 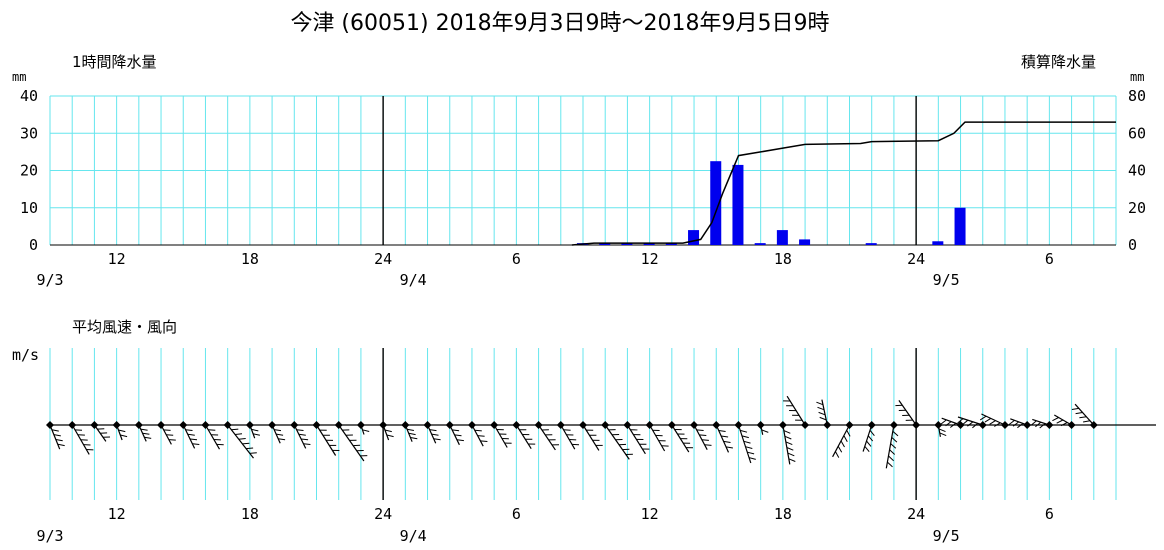 I want to click on rain-xtick: 24, so click(x=383, y=259).